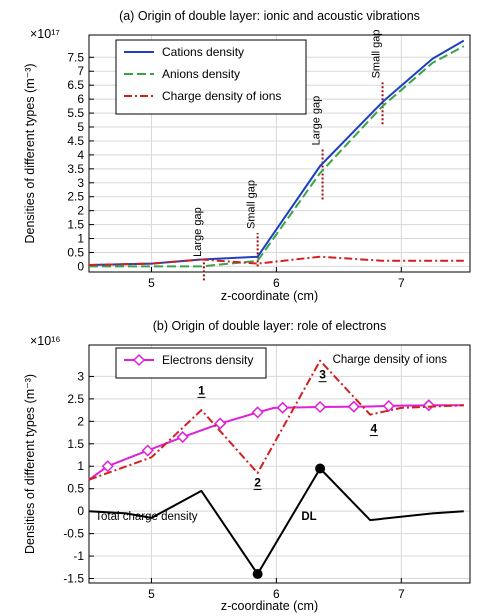 Image resolution: width=494 pixels, height=616 pixels. Describe the element at coordinates (257, 482) in the screenshot. I see `annotation-label: 2` at that location.